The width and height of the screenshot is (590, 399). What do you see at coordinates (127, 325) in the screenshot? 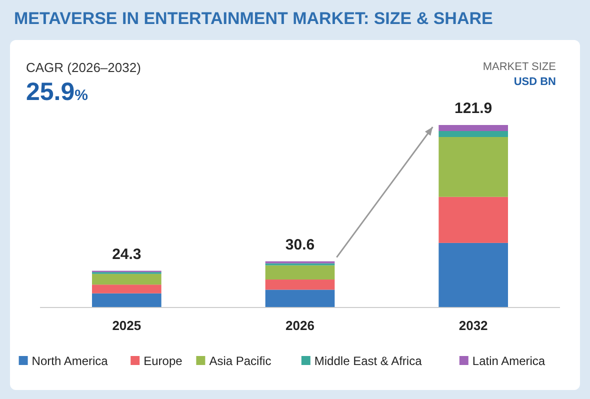
I see `x-tick-label: 2025` at bounding box center [127, 325].